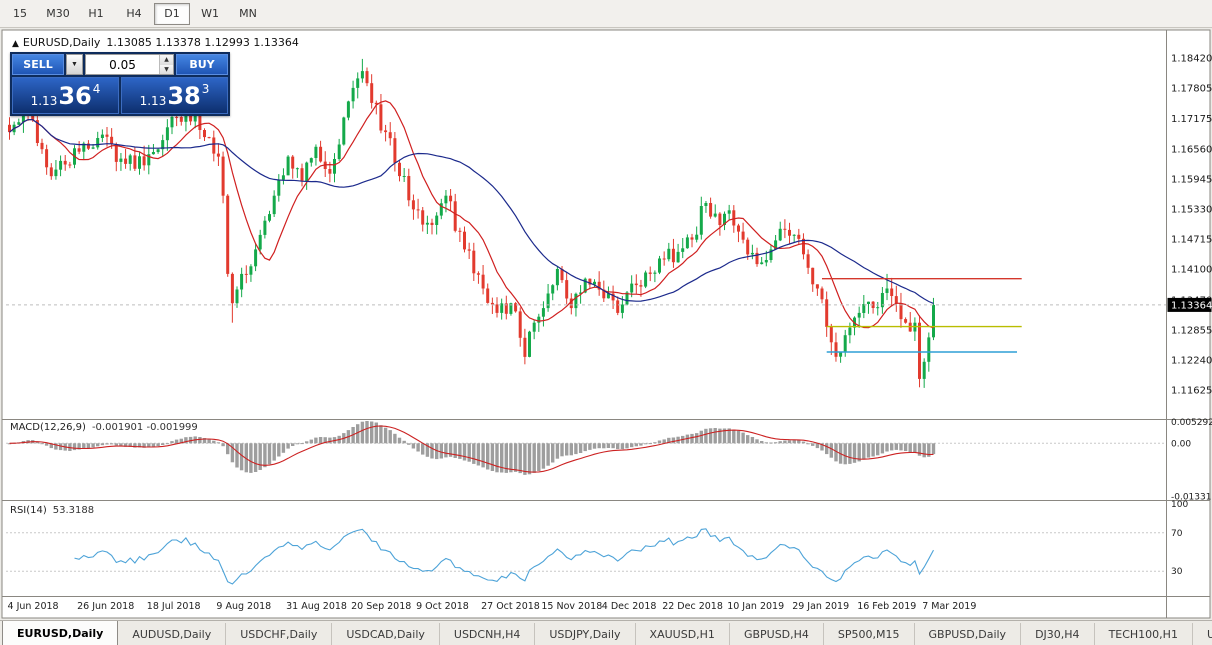  Describe the element at coordinates (683, 634) in the screenshot. I see `chart-tab-xauusd-h1: XAUUSD,H1` at that location.